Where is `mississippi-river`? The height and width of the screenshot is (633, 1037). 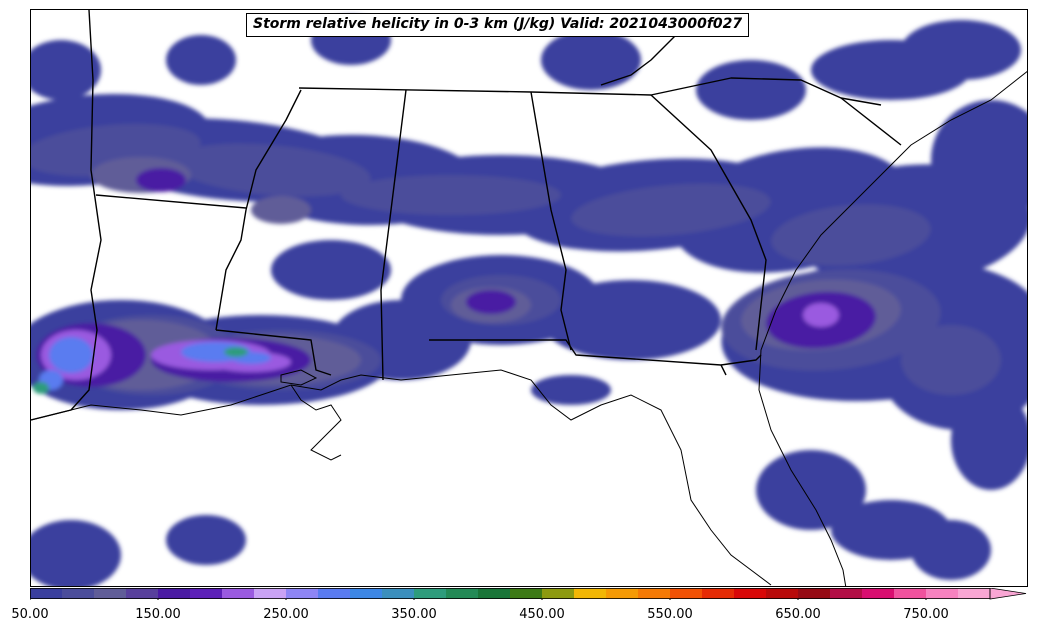
mississippi-river is located at coordinates (258, 210).